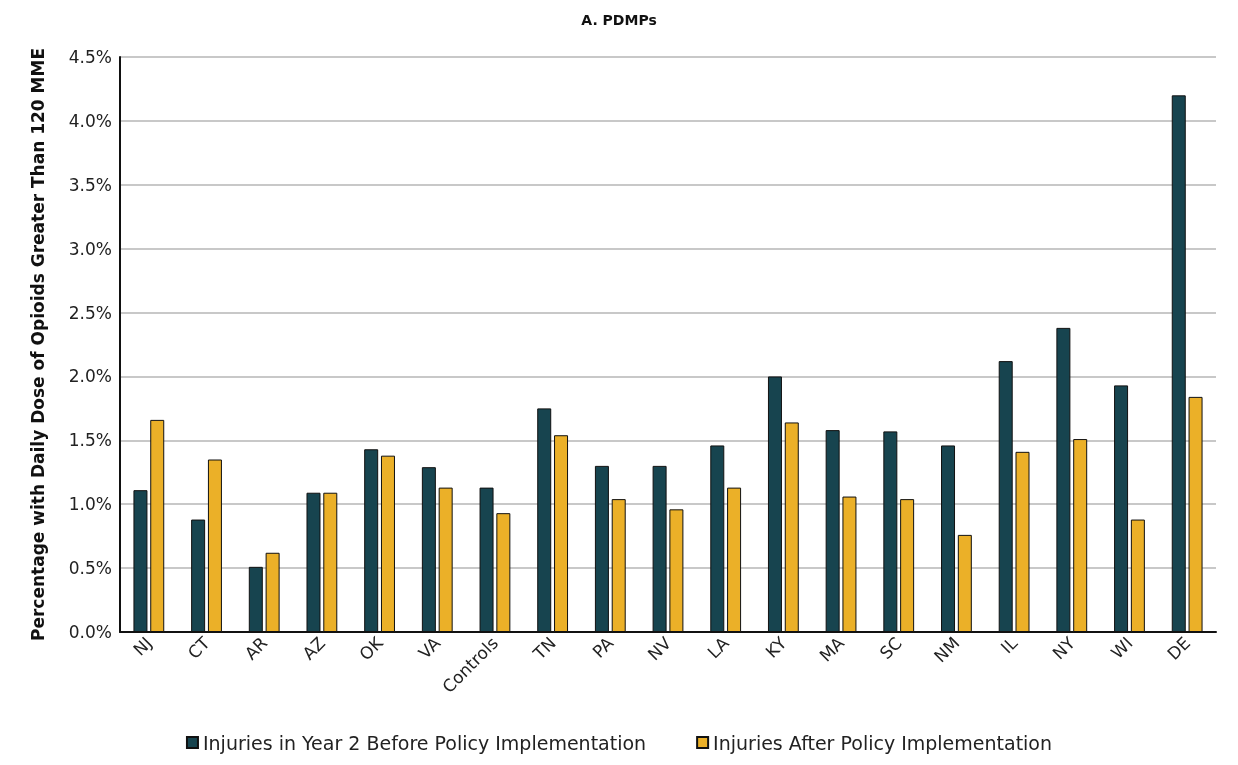 The height and width of the screenshot is (765, 1238). Describe the element at coordinates (313, 648) in the screenshot. I see `x-tick-label: AZ` at that location.